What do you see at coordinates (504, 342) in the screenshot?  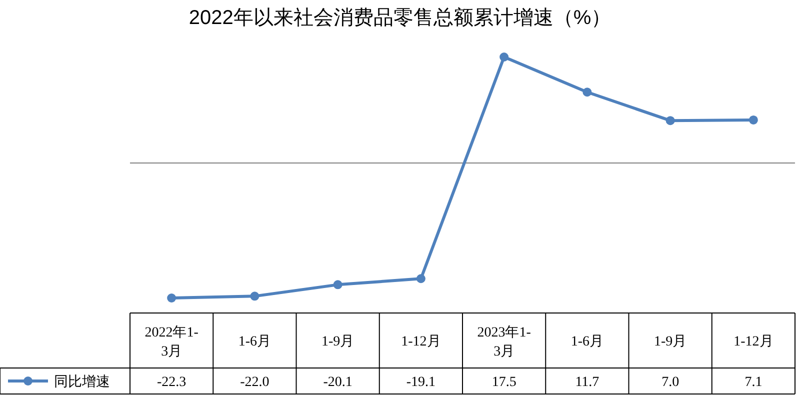 I see `x-tick-label: 2023年1-3月` at bounding box center [504, 342].